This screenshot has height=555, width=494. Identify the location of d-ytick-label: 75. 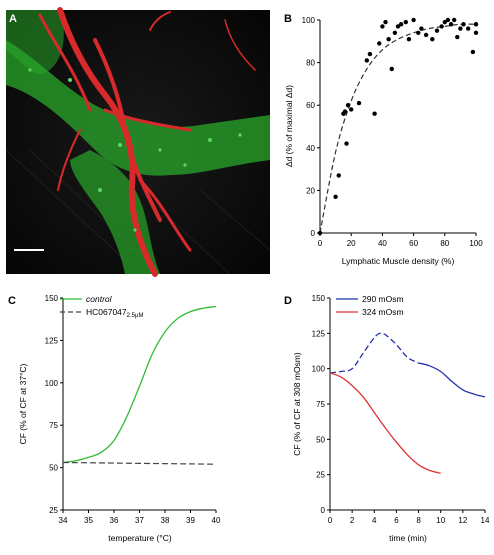
(320, 404).